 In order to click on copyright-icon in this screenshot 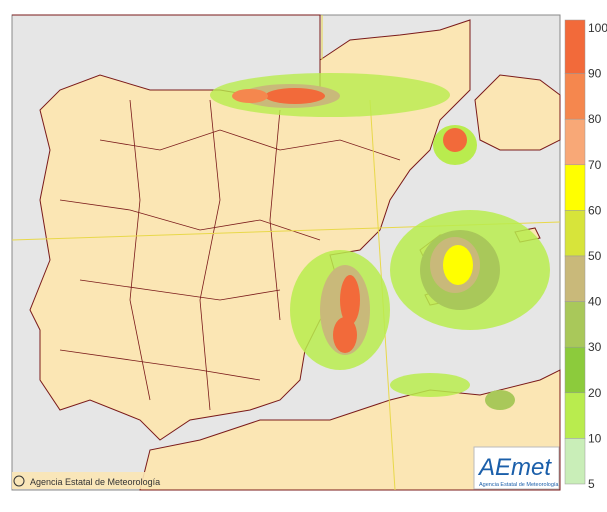, I will do `click(19, 481)`.